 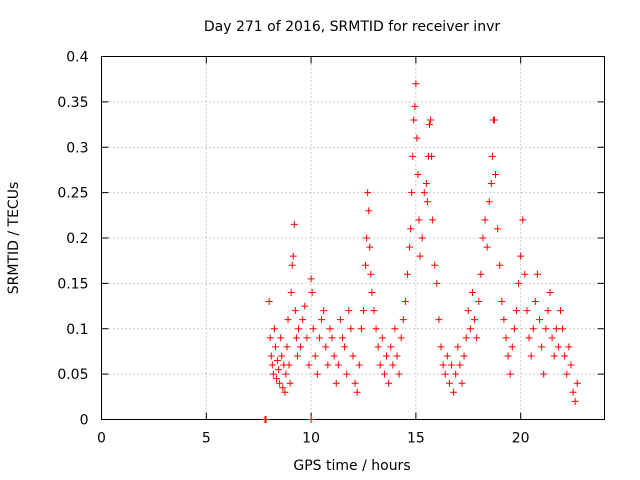 What do you see at coordinates (72, 103) in the screenshot?
I see `y-tick-label: 0.35` at bounding box center [72, 103].